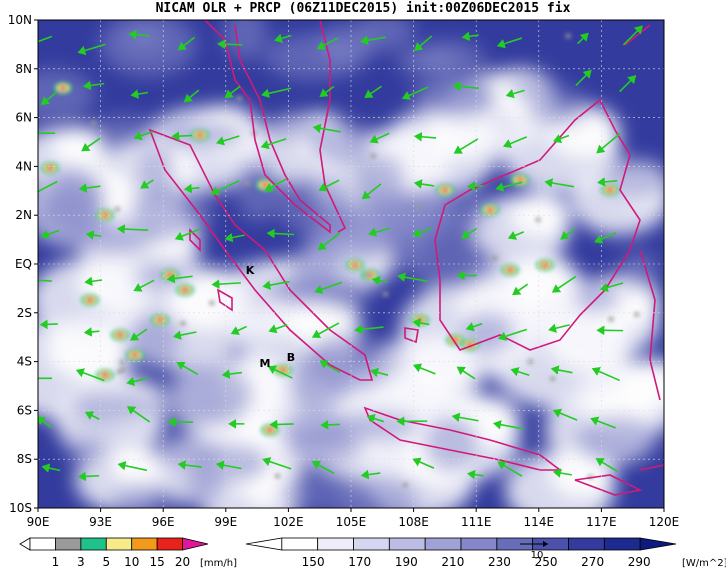 This screenshot has height=571, width=726. Describe the element at coordinates (128, 553) in the screenshot. I see `precip-legend: 1 3 5 10 15 20 [mm/h]` at that location.